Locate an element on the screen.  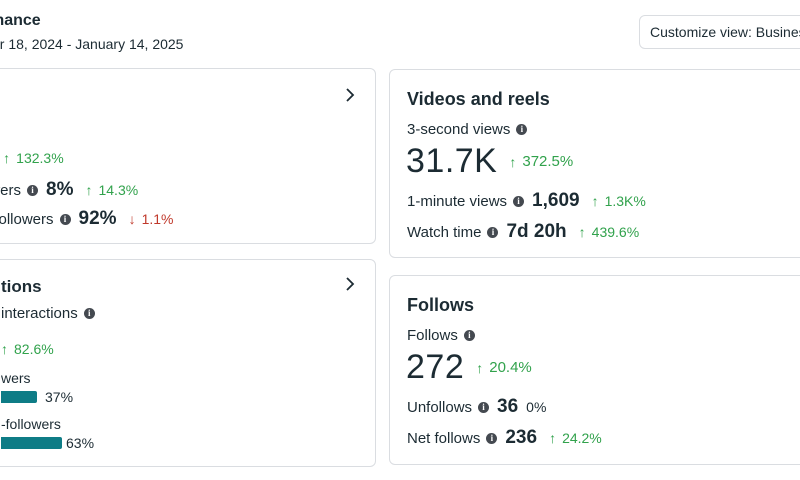
nonfollowers-bar is located at coordinates (31, 443).